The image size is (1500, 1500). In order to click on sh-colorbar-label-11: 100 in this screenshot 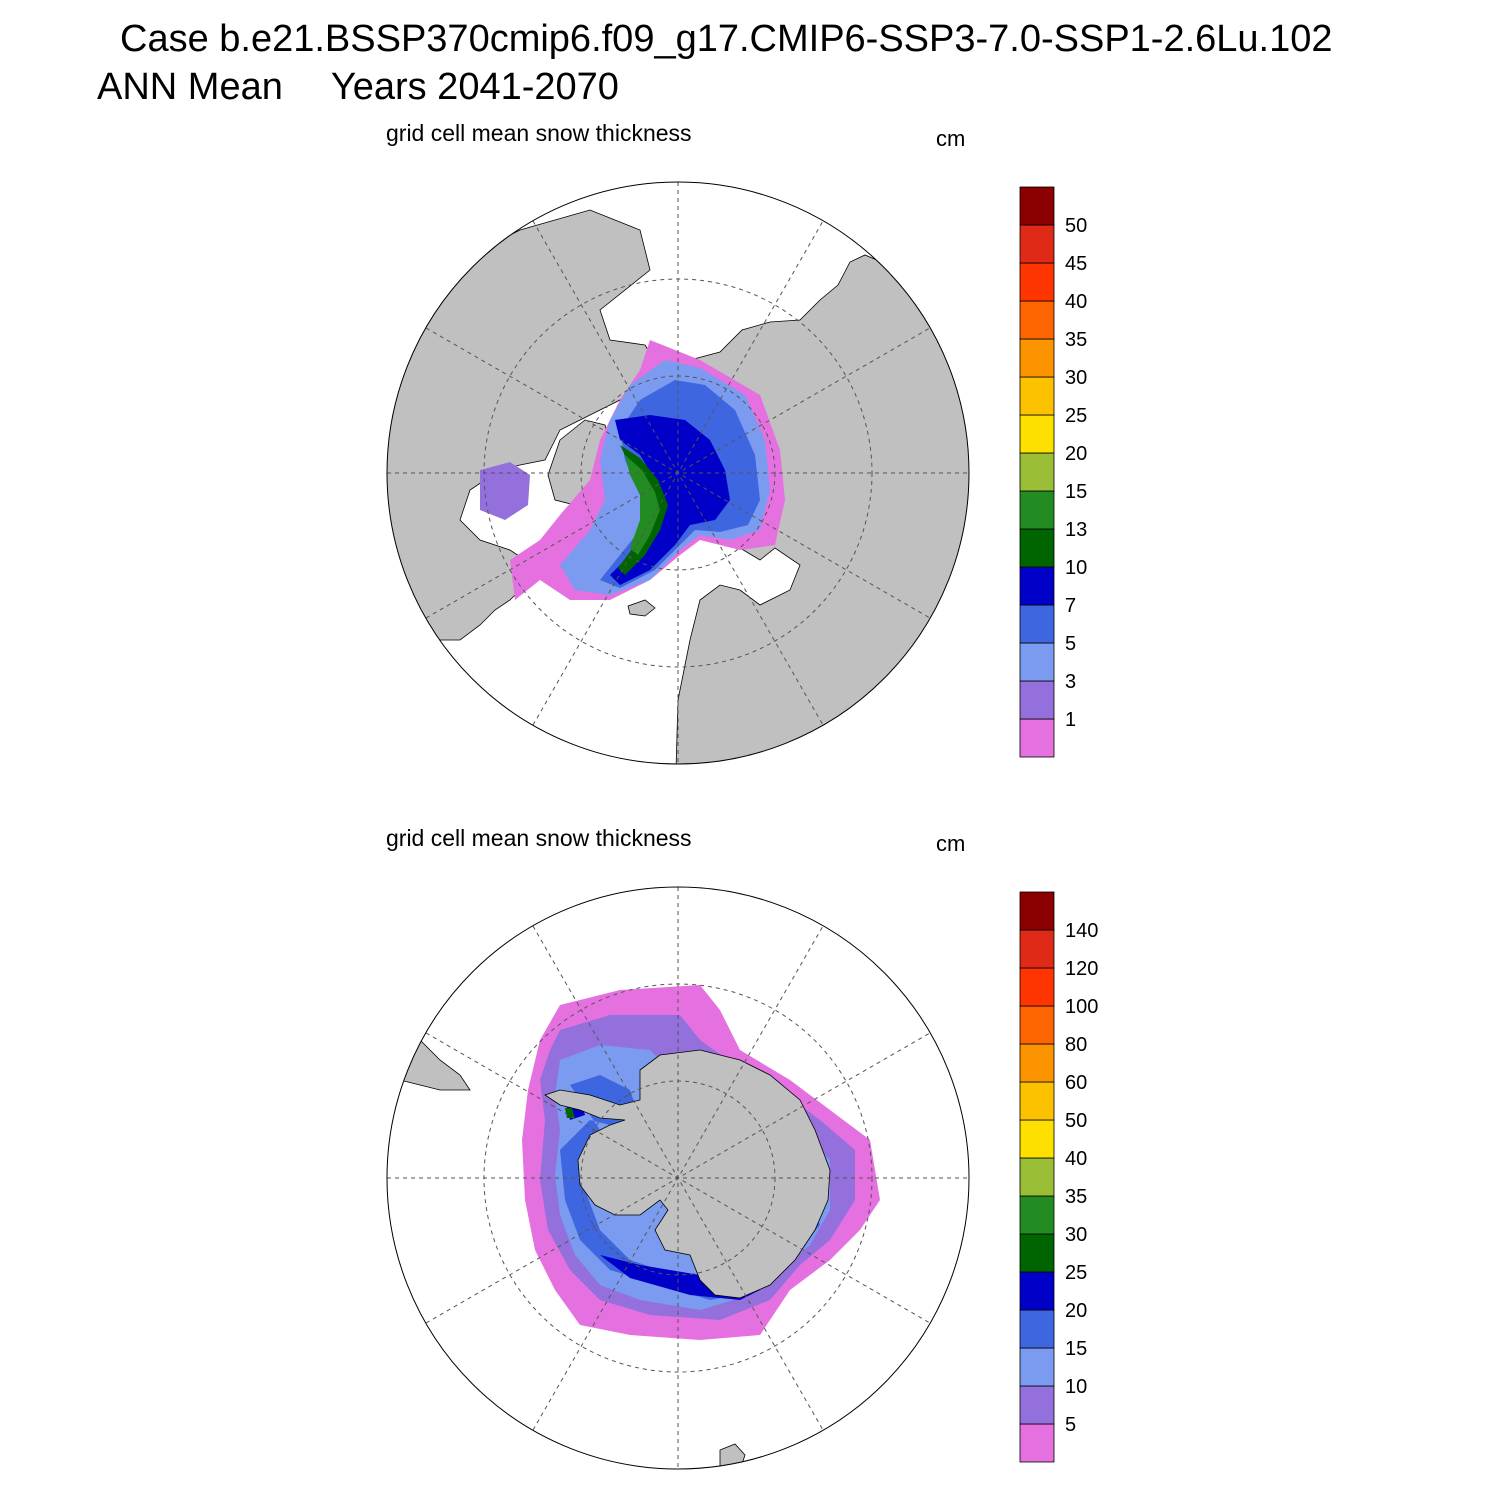, I will do `click(1081, 1007)`.